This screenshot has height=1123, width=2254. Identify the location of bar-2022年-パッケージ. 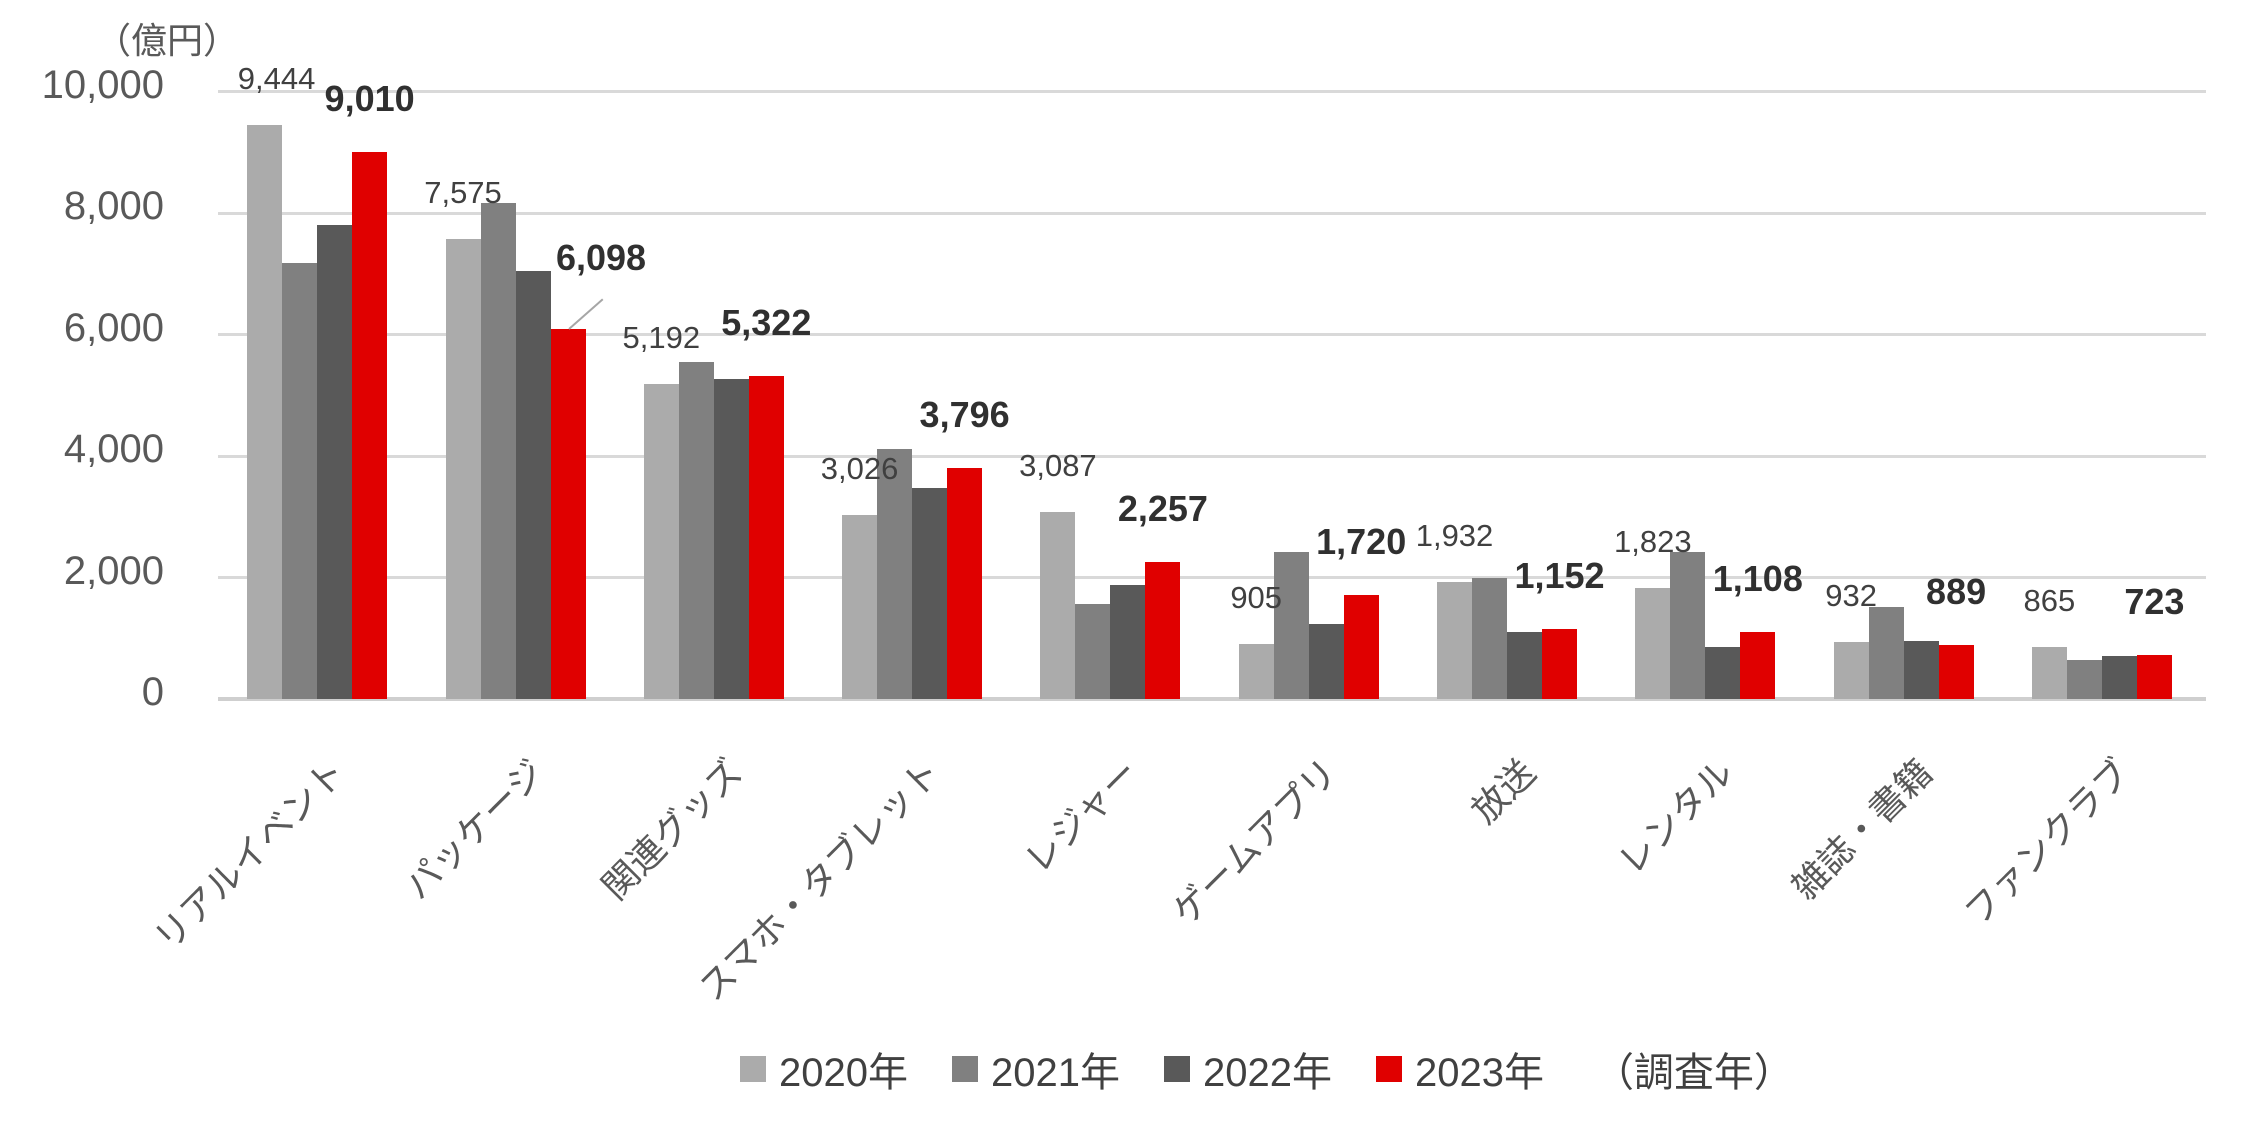
(533, 484).